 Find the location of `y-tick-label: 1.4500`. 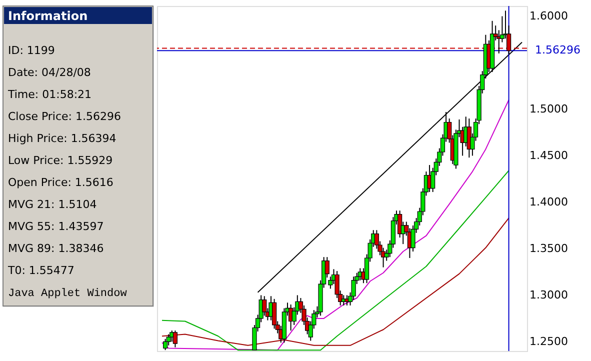

y-tick-label: 1.4500 is located at coordinates (549, 155).